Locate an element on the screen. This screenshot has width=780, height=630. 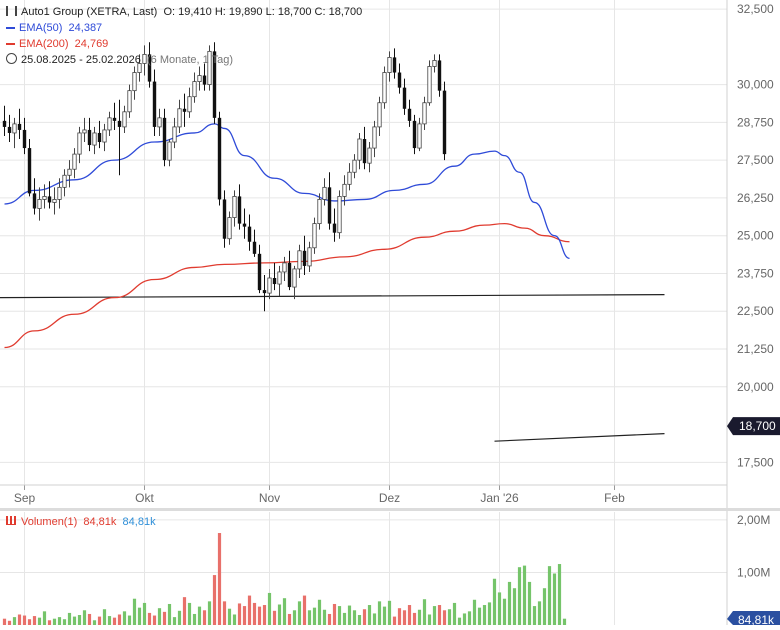
y-tick-label: 26,250 is located at coordinates (755, 198).